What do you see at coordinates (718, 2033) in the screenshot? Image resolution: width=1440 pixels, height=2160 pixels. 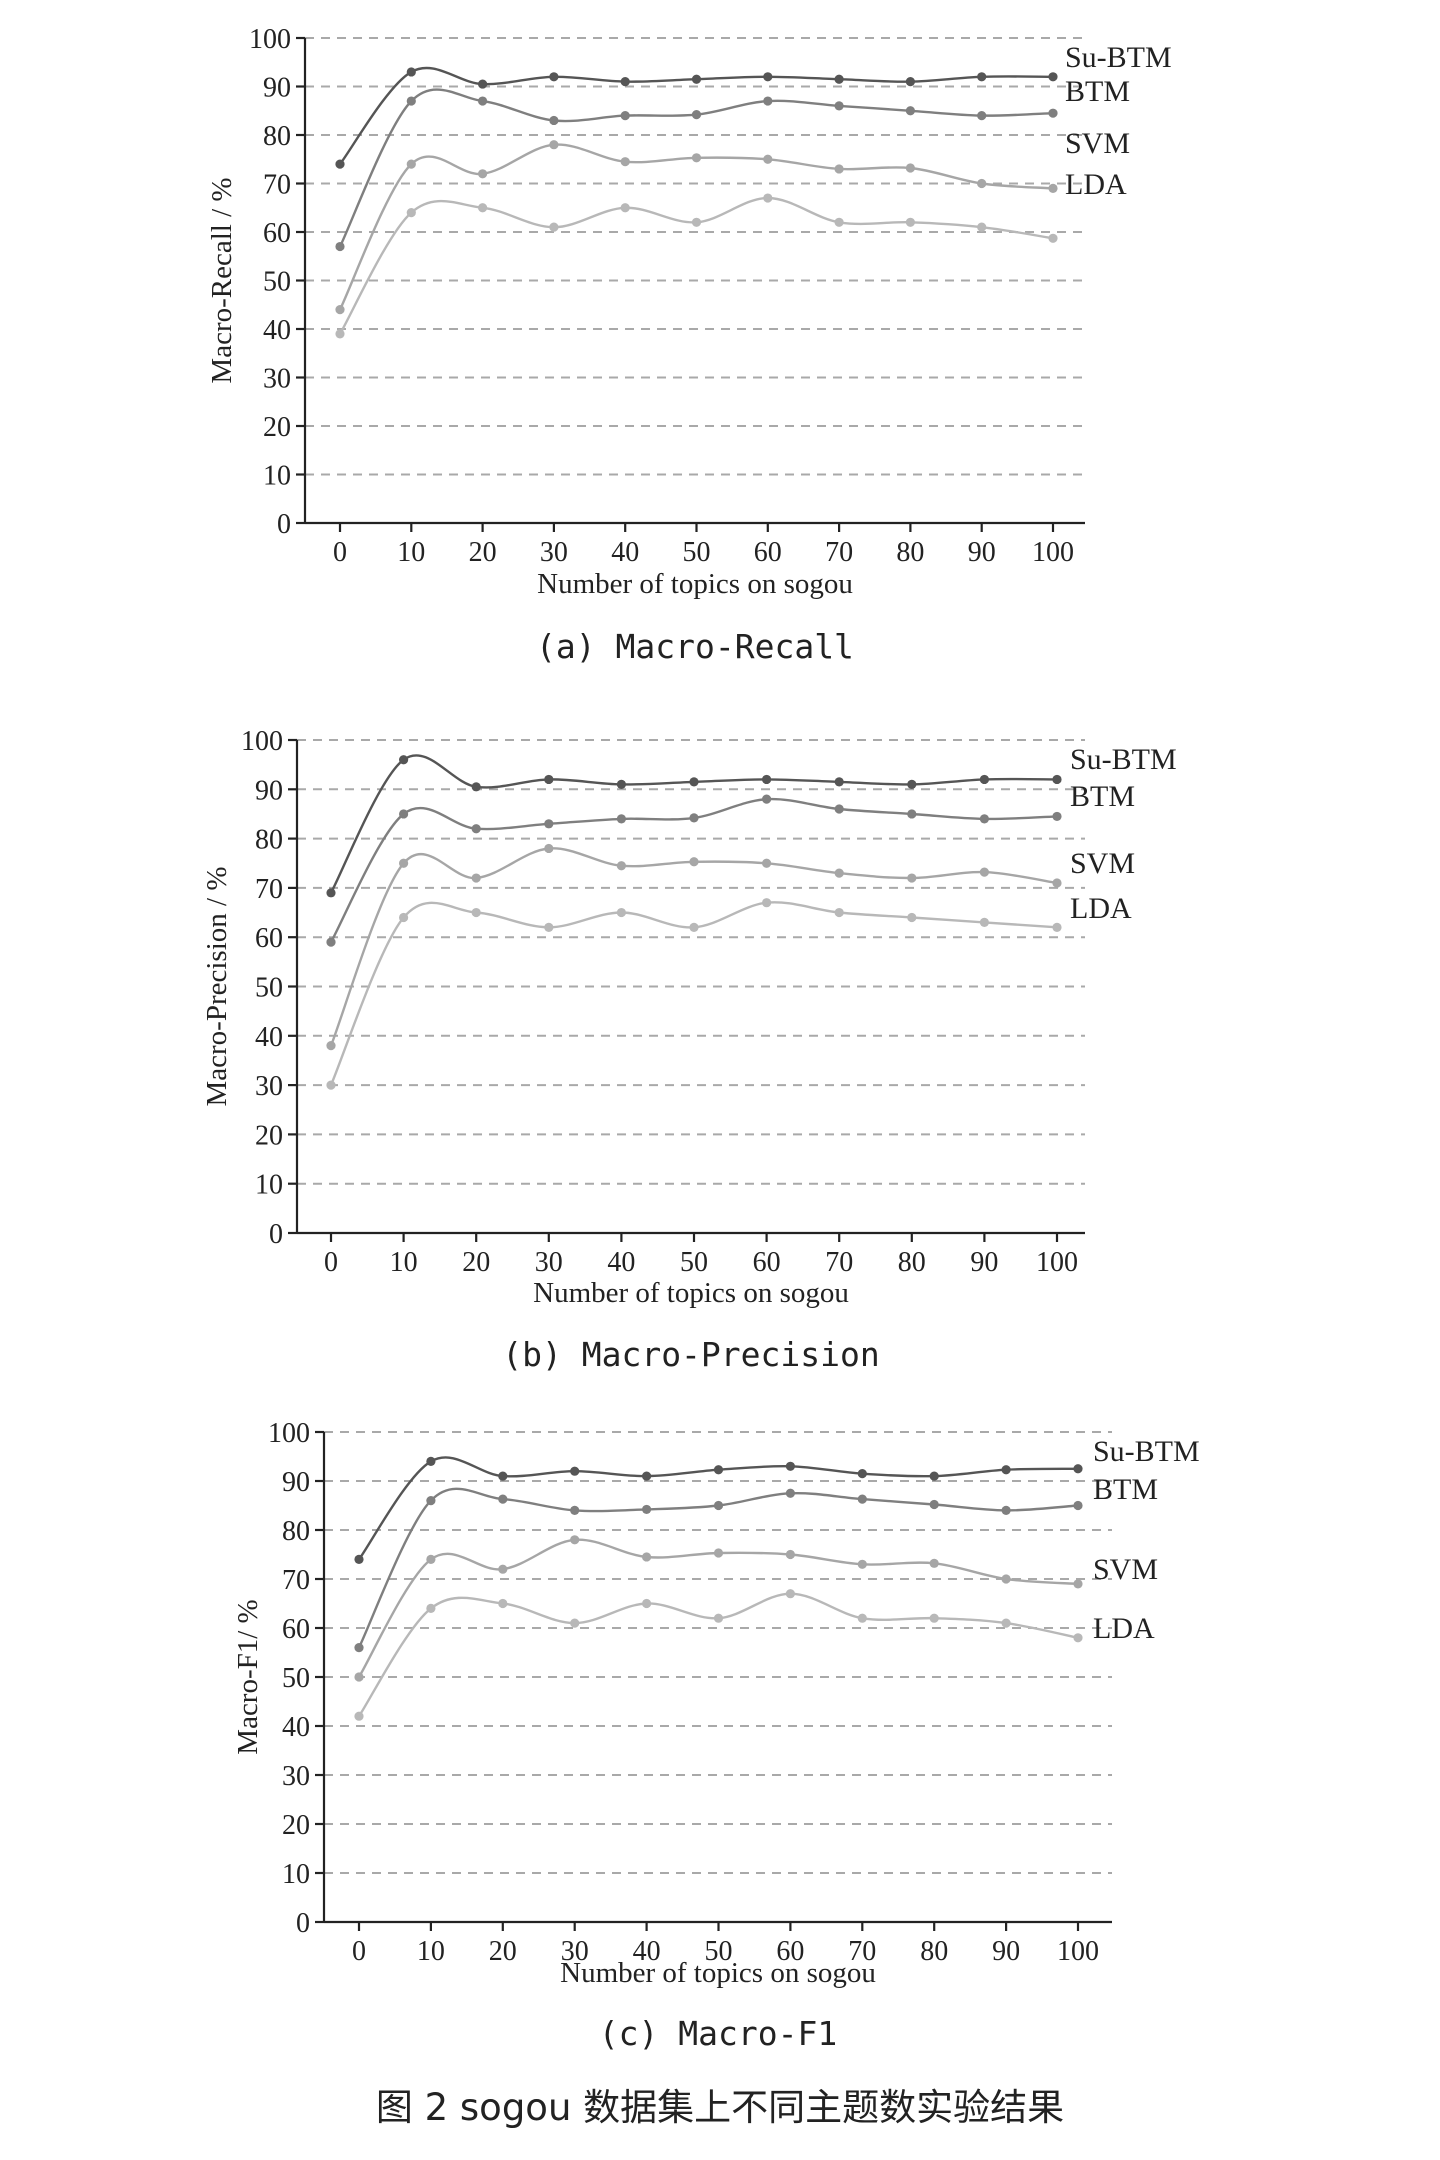 I see `panel-caption: (c) Macro-F1` at bounding box center [718, 2033].